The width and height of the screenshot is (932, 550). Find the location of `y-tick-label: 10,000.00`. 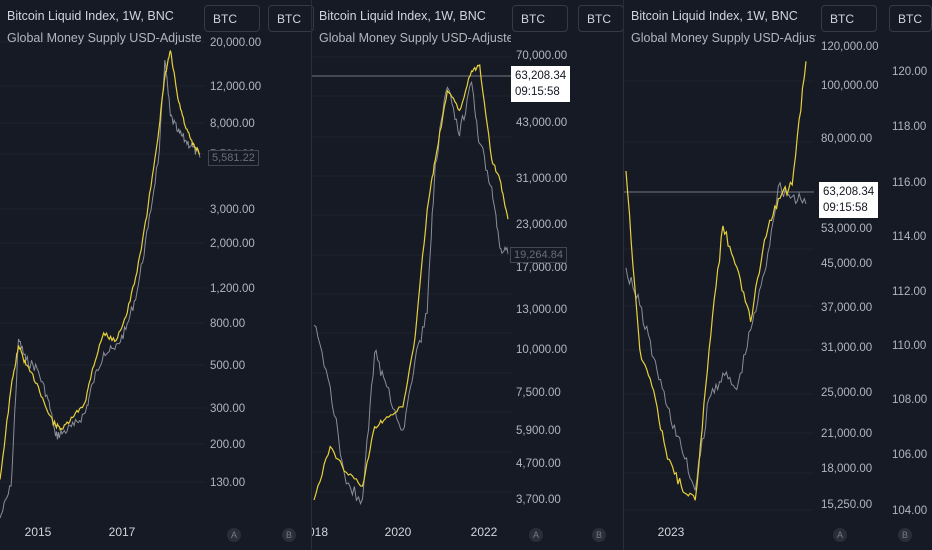

y-tick-label: 10,000.00 is located at coordinates (541, 350).